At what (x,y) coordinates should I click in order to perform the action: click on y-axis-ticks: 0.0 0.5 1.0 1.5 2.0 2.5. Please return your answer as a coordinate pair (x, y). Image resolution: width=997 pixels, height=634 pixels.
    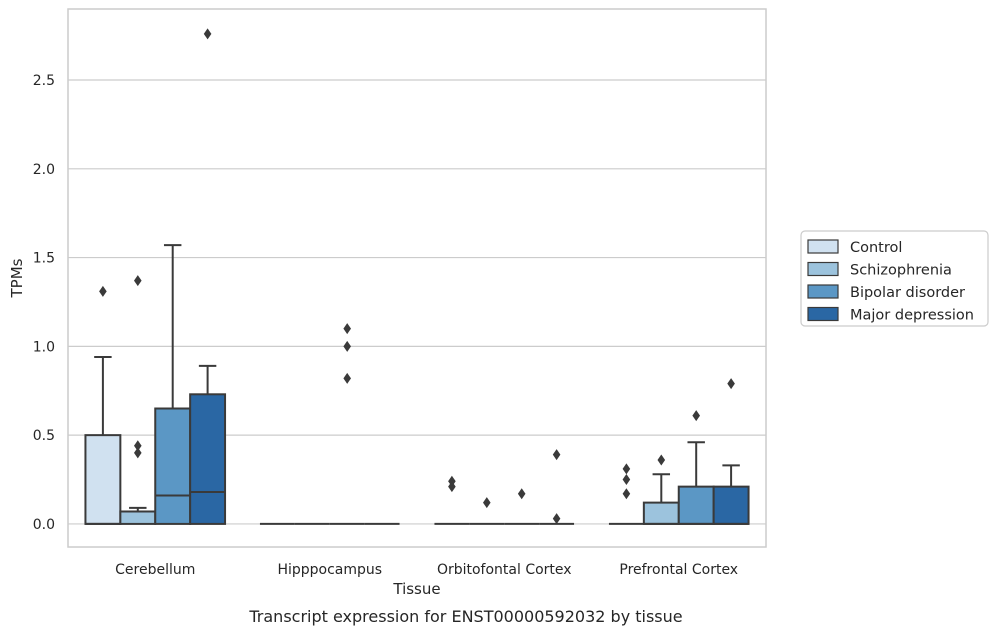
    Looking at the image, I should click on (44, 303).